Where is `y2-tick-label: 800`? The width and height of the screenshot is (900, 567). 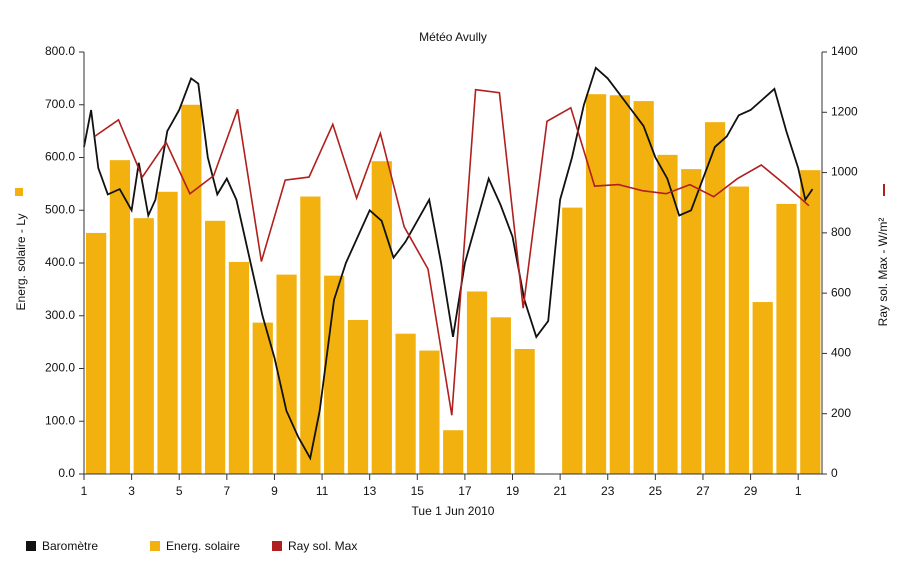 y2-tick-label: 800 is located at coordinates (841, 232).